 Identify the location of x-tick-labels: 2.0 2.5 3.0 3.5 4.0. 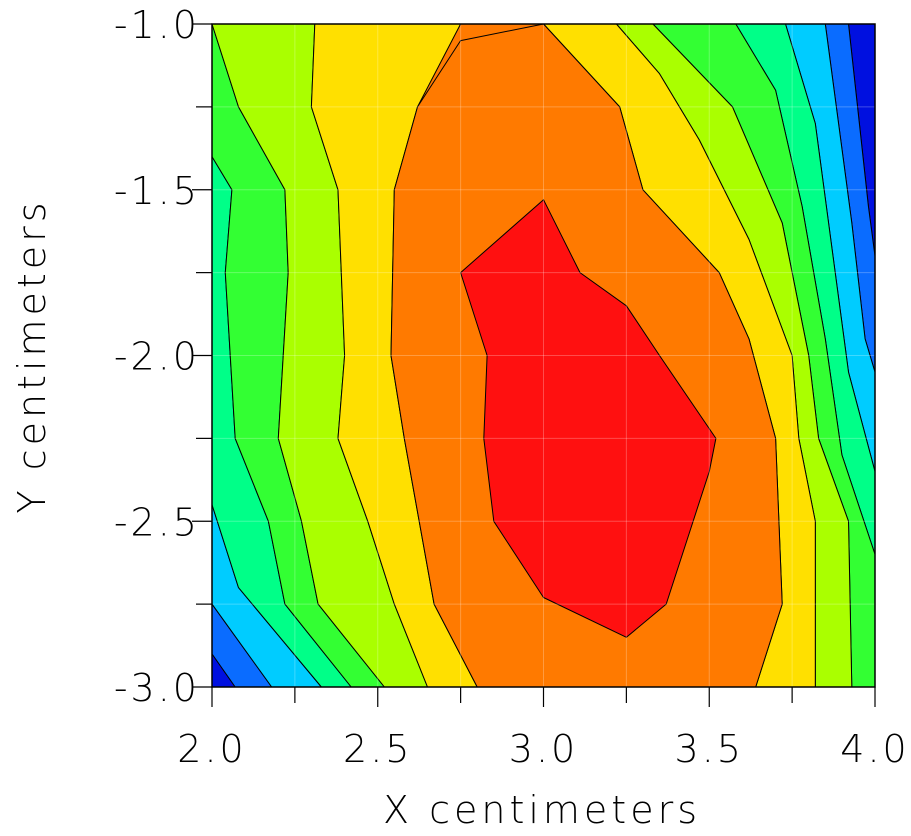
(543, 749).